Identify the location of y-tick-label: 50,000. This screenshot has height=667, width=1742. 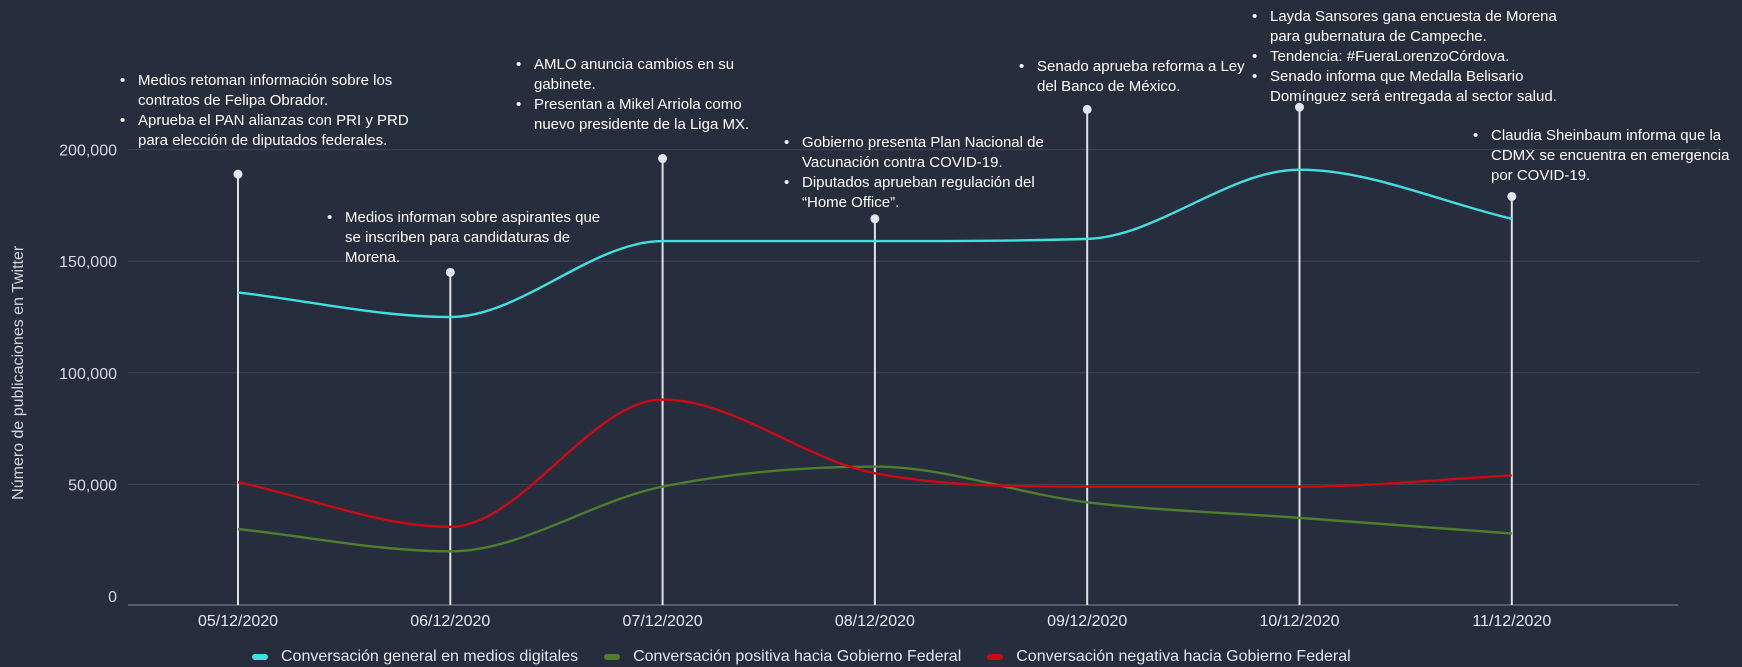
(92, 485).